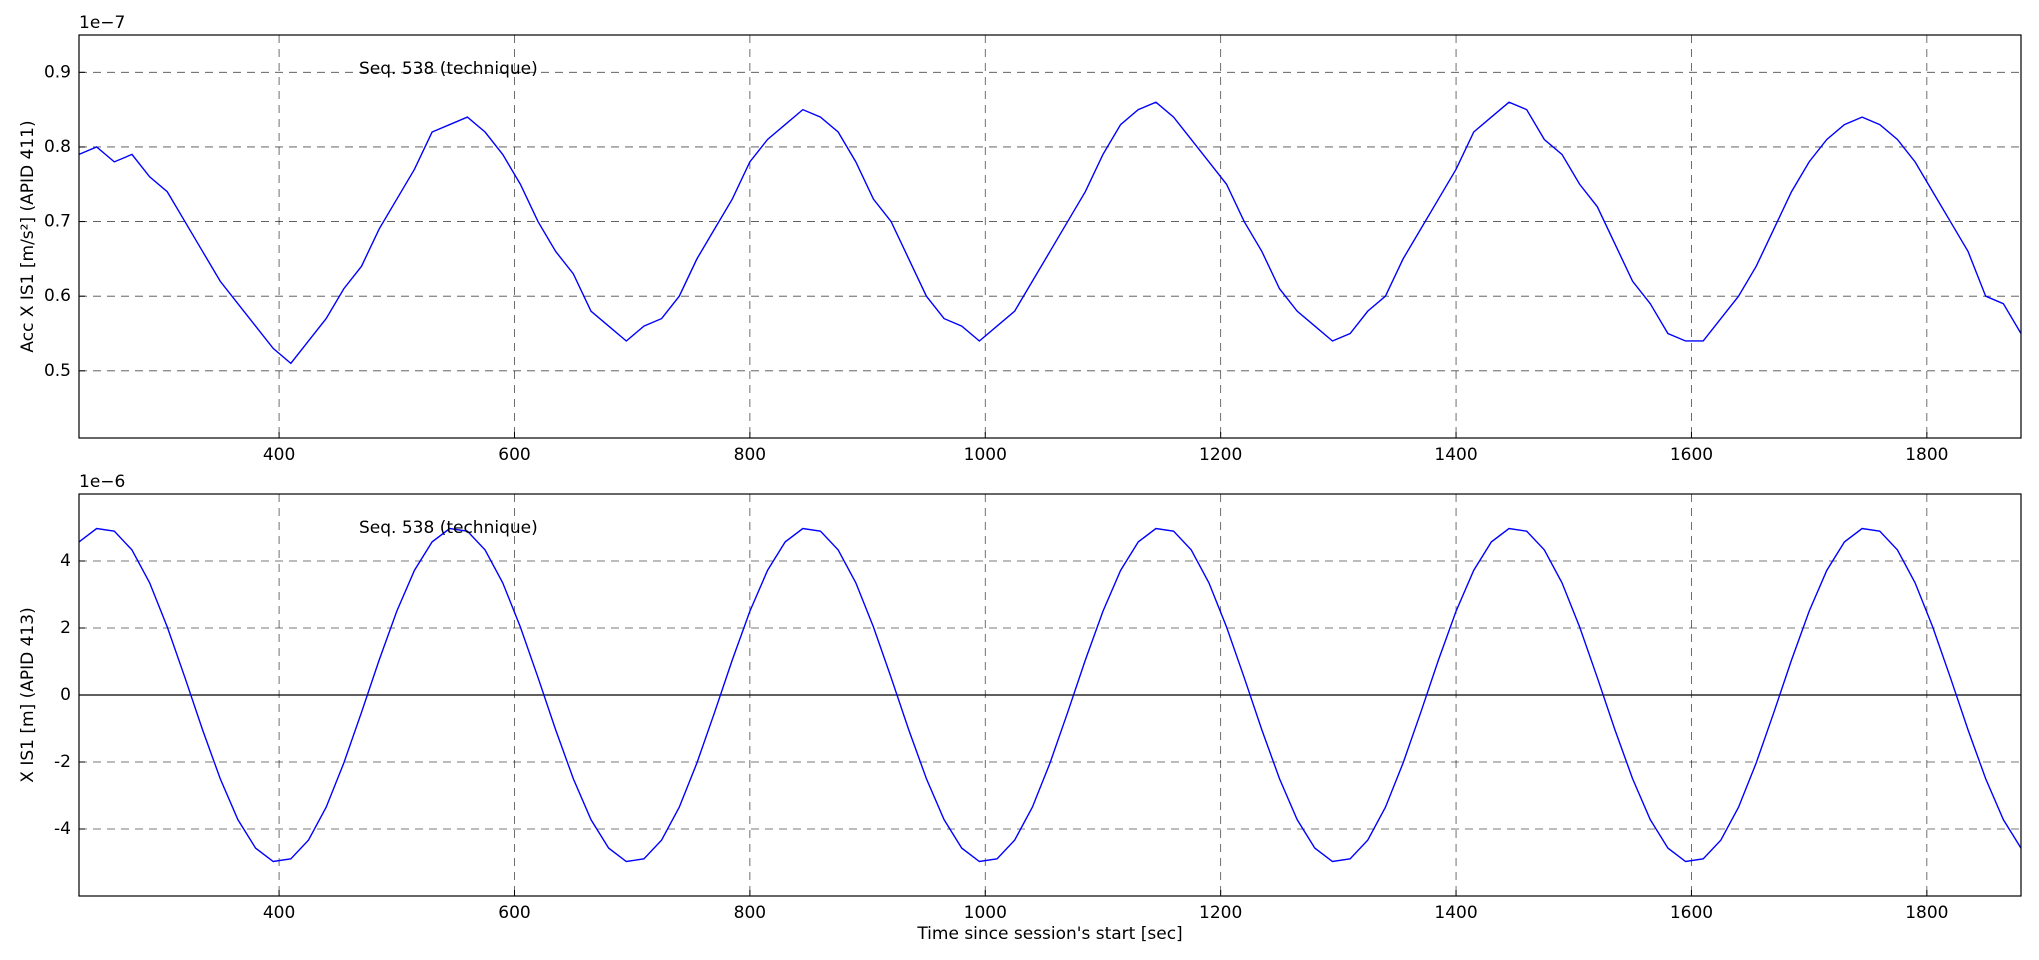  I want to click on y-tick-label: -2, so click(62, 762).